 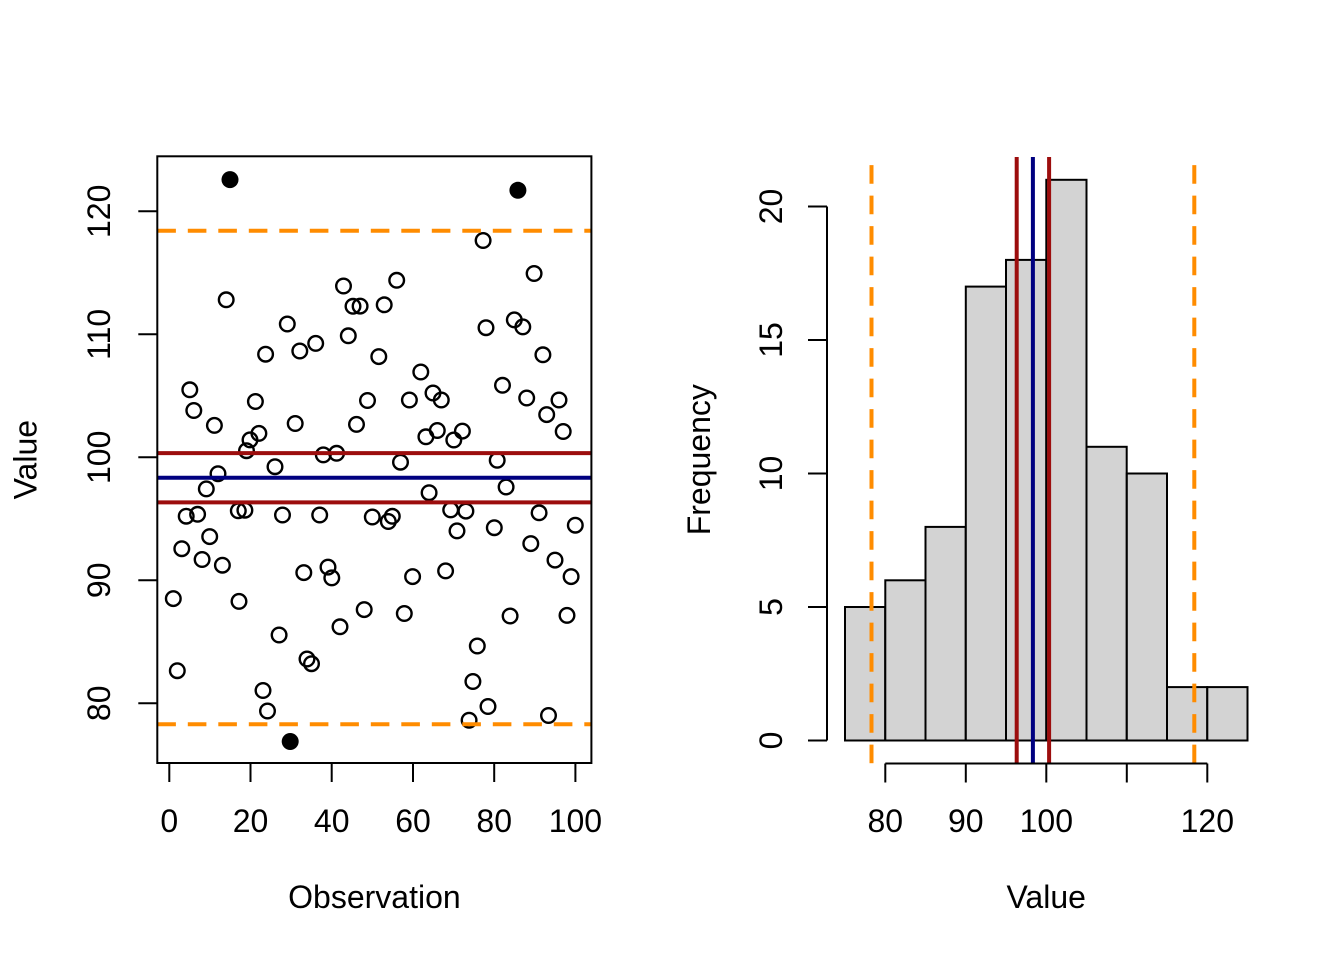 I want to click on svg-text: Observation, so click(x=374, y=897).